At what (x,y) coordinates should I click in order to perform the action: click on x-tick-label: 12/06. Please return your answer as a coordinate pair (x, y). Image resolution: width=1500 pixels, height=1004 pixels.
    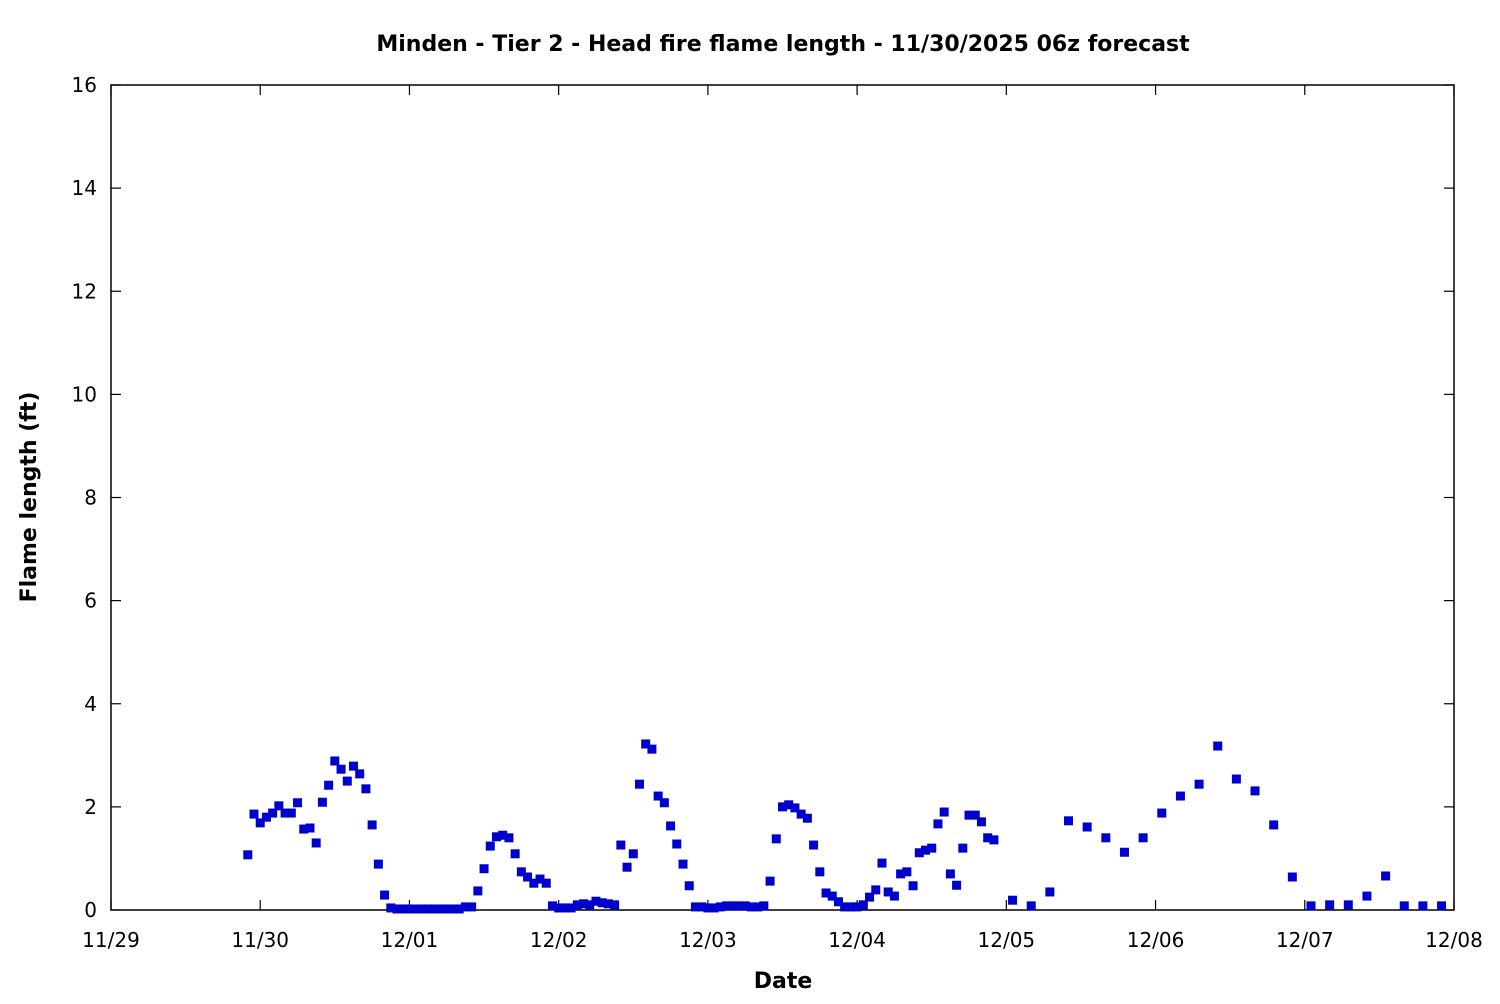
    Looking at the image, I should click on (1156, 940).